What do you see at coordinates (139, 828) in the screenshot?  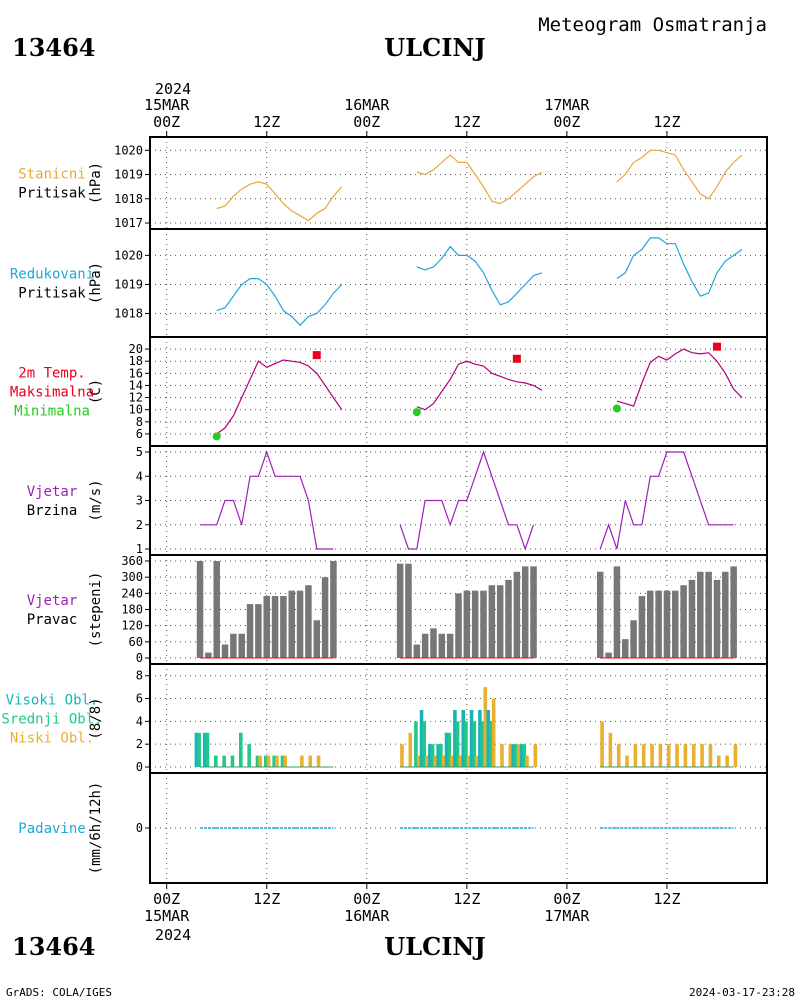 I see `y-tick-label: 0` at bounding box center [139, 828].